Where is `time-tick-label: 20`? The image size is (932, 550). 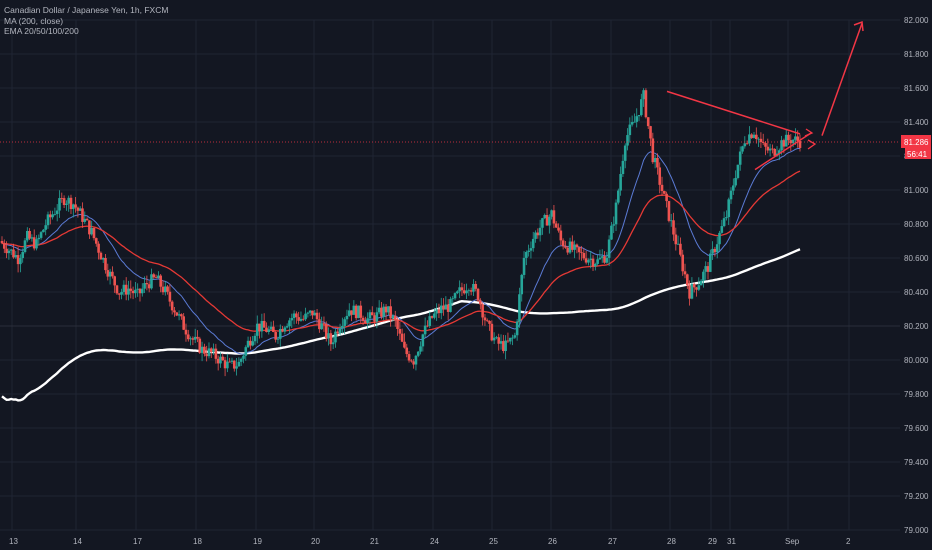
time-tick-label: 20 is located at coordinates (315, 541).